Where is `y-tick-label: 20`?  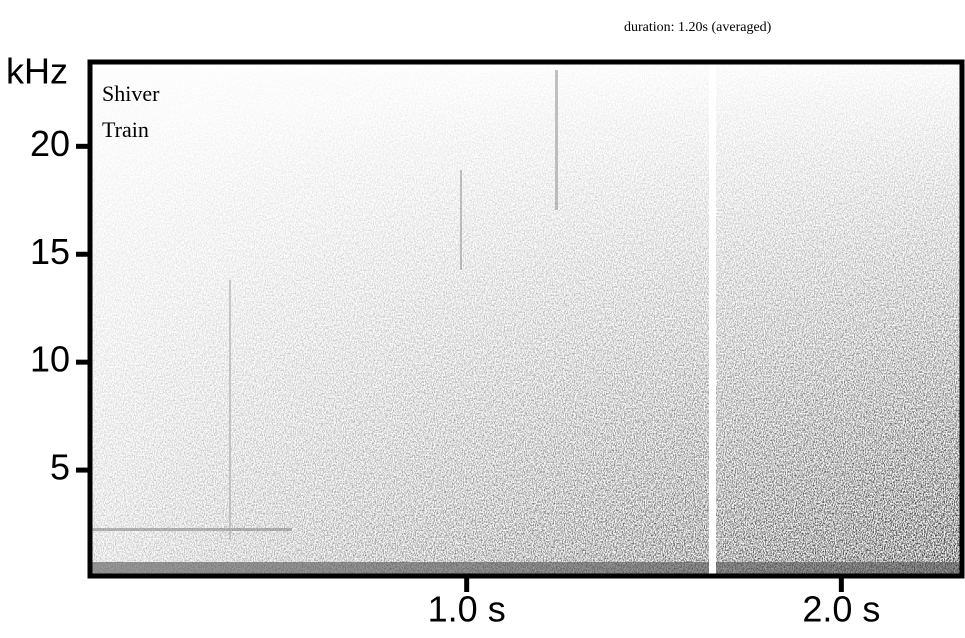
y-tick-label: 20 is located at coordinates (50, 143).